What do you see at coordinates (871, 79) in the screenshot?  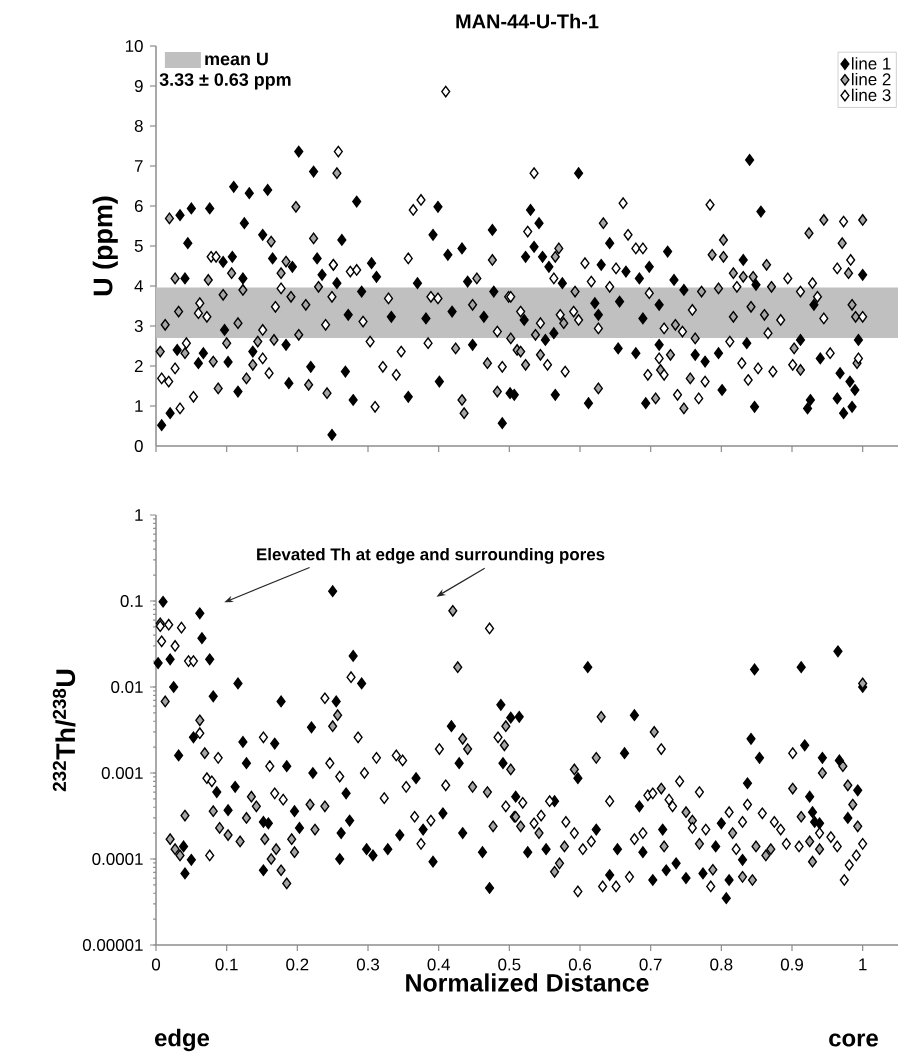 I see `legend-label: line 2` at bounding box center [871, 79].